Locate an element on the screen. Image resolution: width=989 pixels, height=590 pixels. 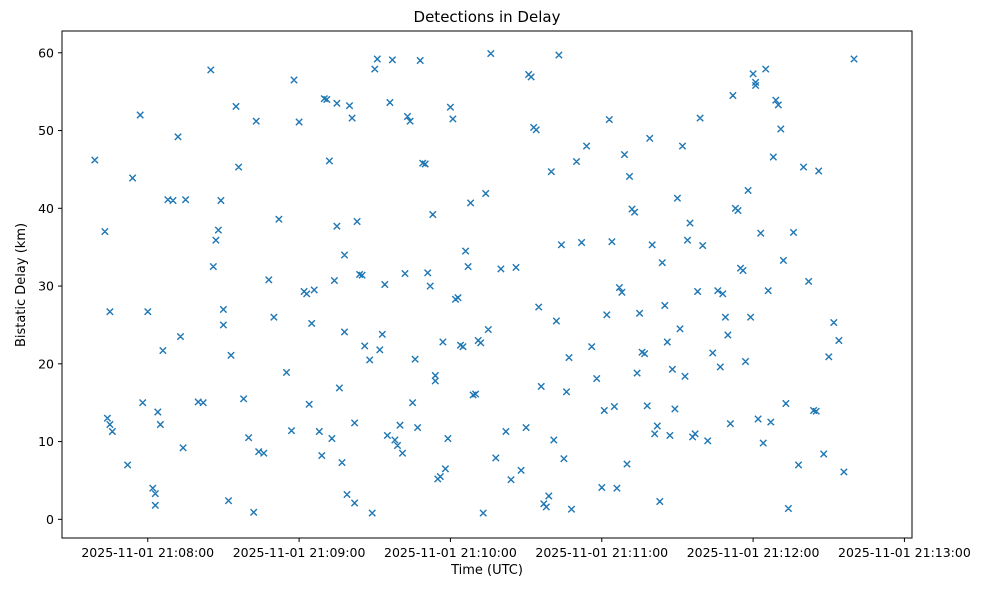
x-tick-label: 2025-11-01 21:13:00 is located at coordinates (904, 552).